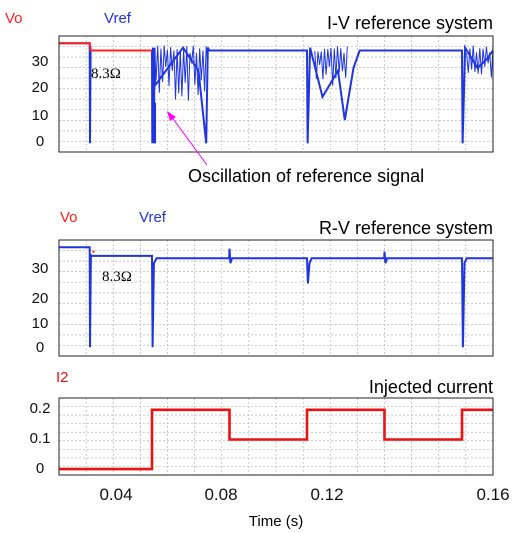 The image size is (525, 533). I want to click on plot-frame, so click(276, 436).